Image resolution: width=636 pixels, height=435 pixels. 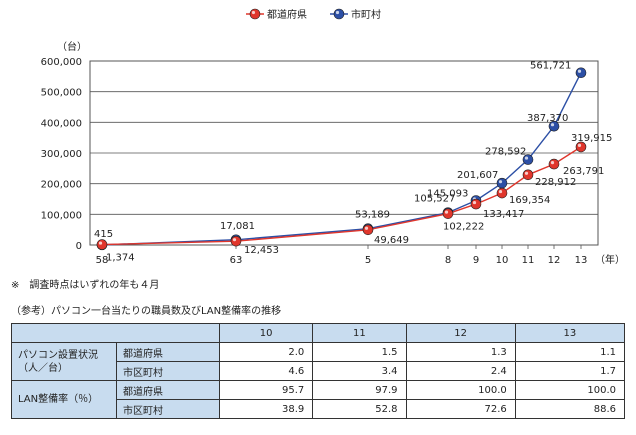 What do you see at coordinates (529, 200) in the screenshot?
I see `data-label: 169,354` at bounding box center [529, 200].